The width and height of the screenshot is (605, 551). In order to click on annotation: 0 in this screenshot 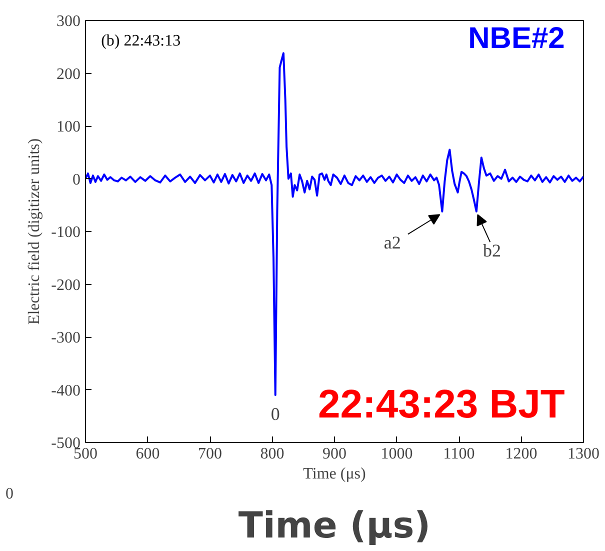, I will do `click(275, 414)`.